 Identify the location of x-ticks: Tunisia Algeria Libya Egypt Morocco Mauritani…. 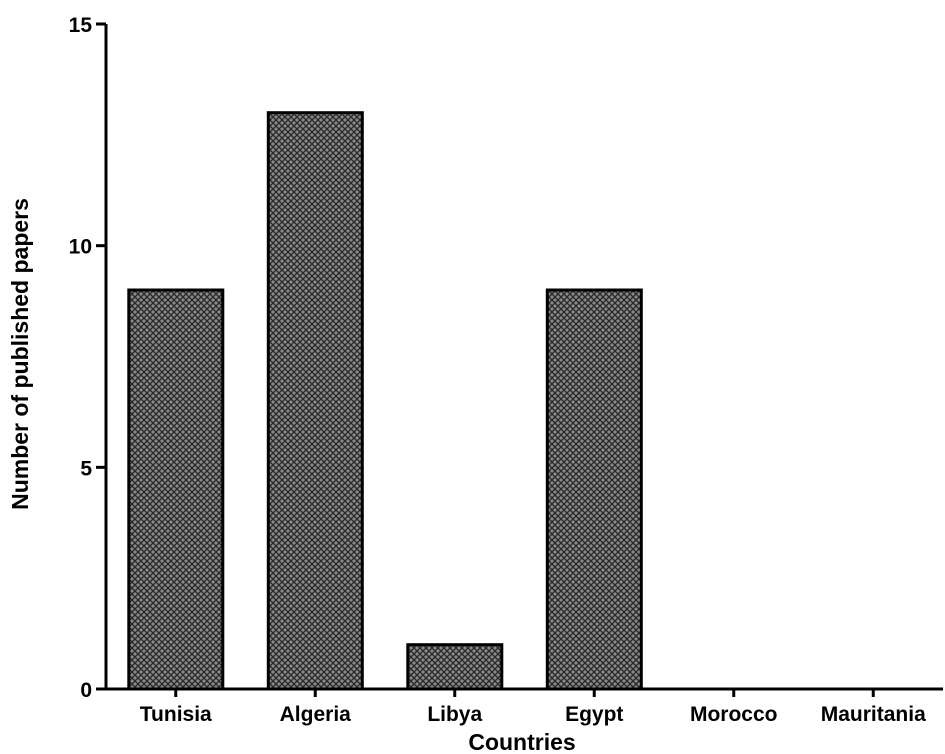
(533, 707).